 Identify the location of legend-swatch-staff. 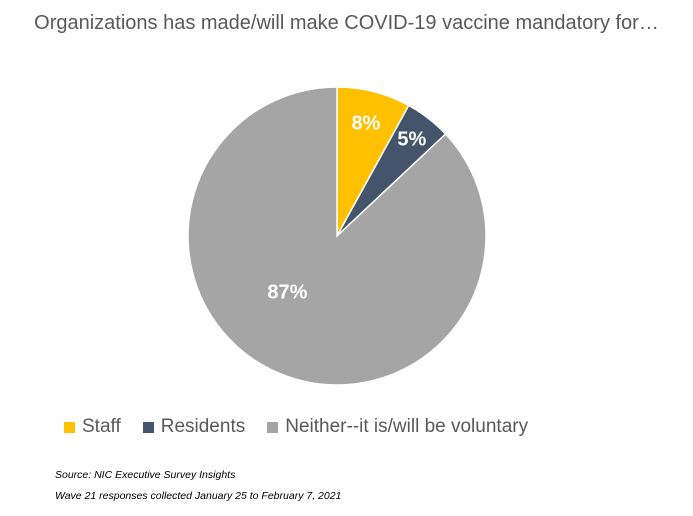
(69, 427).